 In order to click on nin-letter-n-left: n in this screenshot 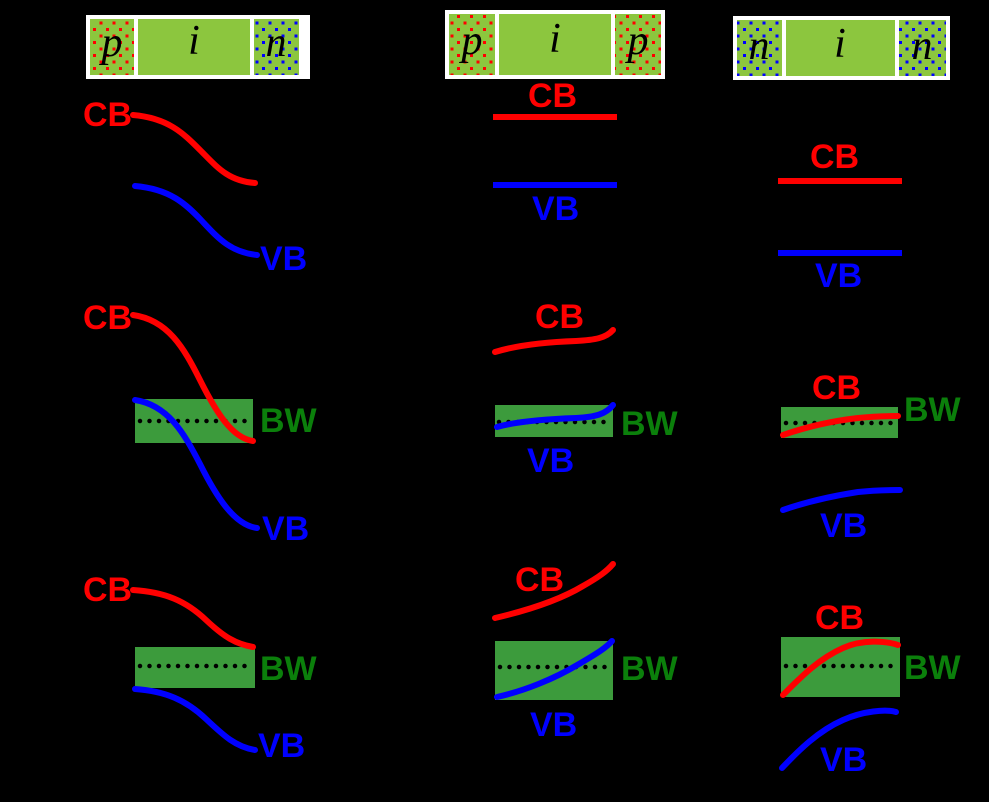, I will do `click(759, 46)`.